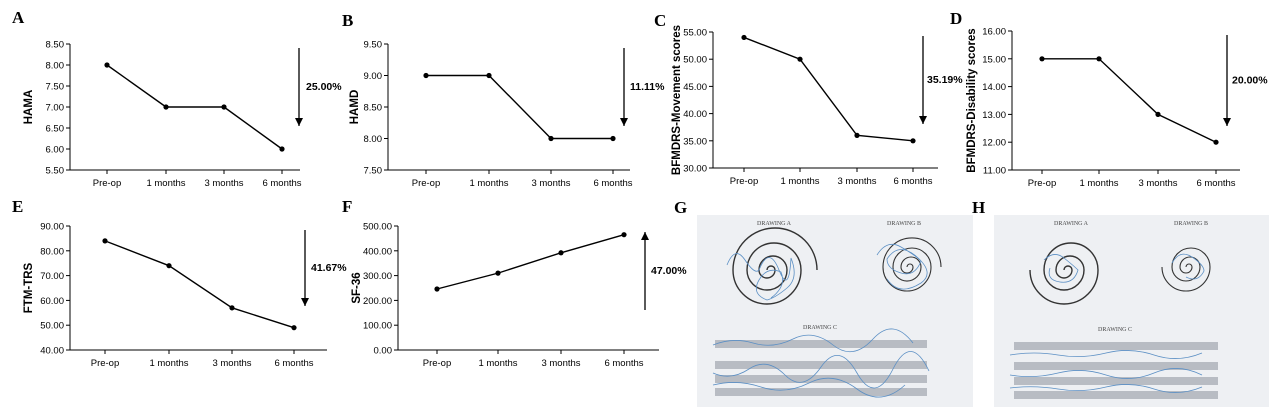  What do you see at coordinates (377, 326) in the screenshot?
I see `y-tick-label: 100.00` at bounding box center [377, 326].